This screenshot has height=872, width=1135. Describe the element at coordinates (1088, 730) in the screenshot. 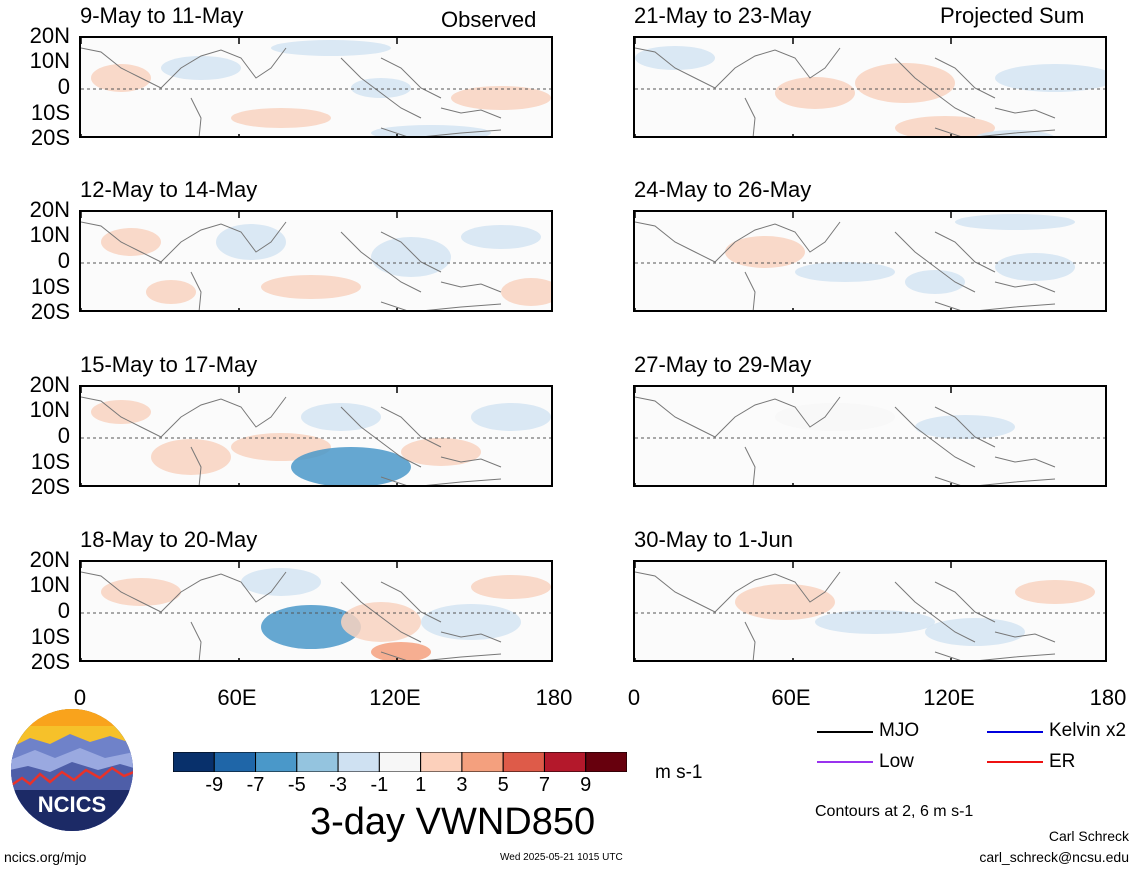

I see `legend-label-kelvin: Kelvin x2` at that location.